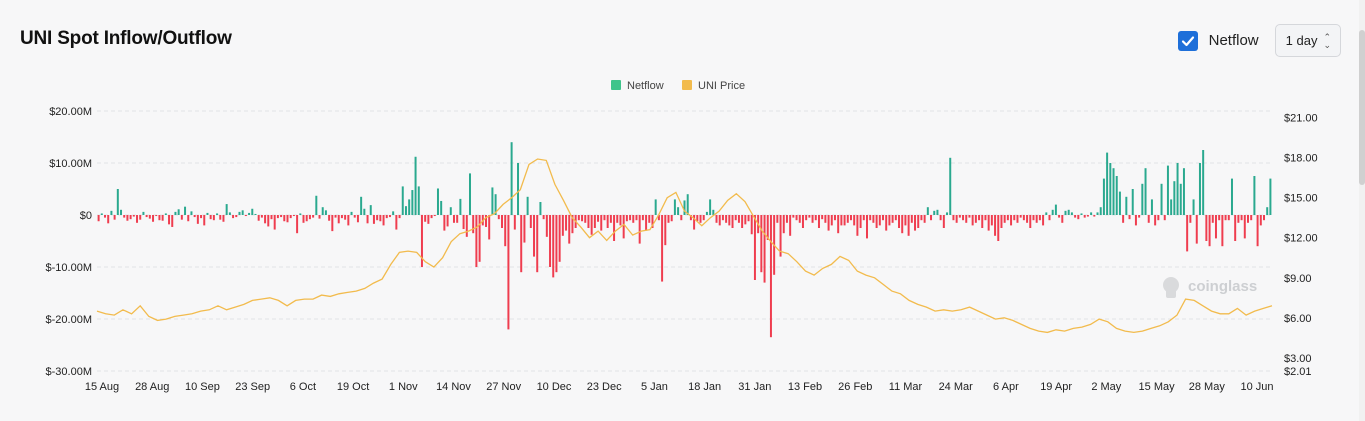  I want to click on interval-select: 1 day ⌃ ⌄, so click(1307, 40).